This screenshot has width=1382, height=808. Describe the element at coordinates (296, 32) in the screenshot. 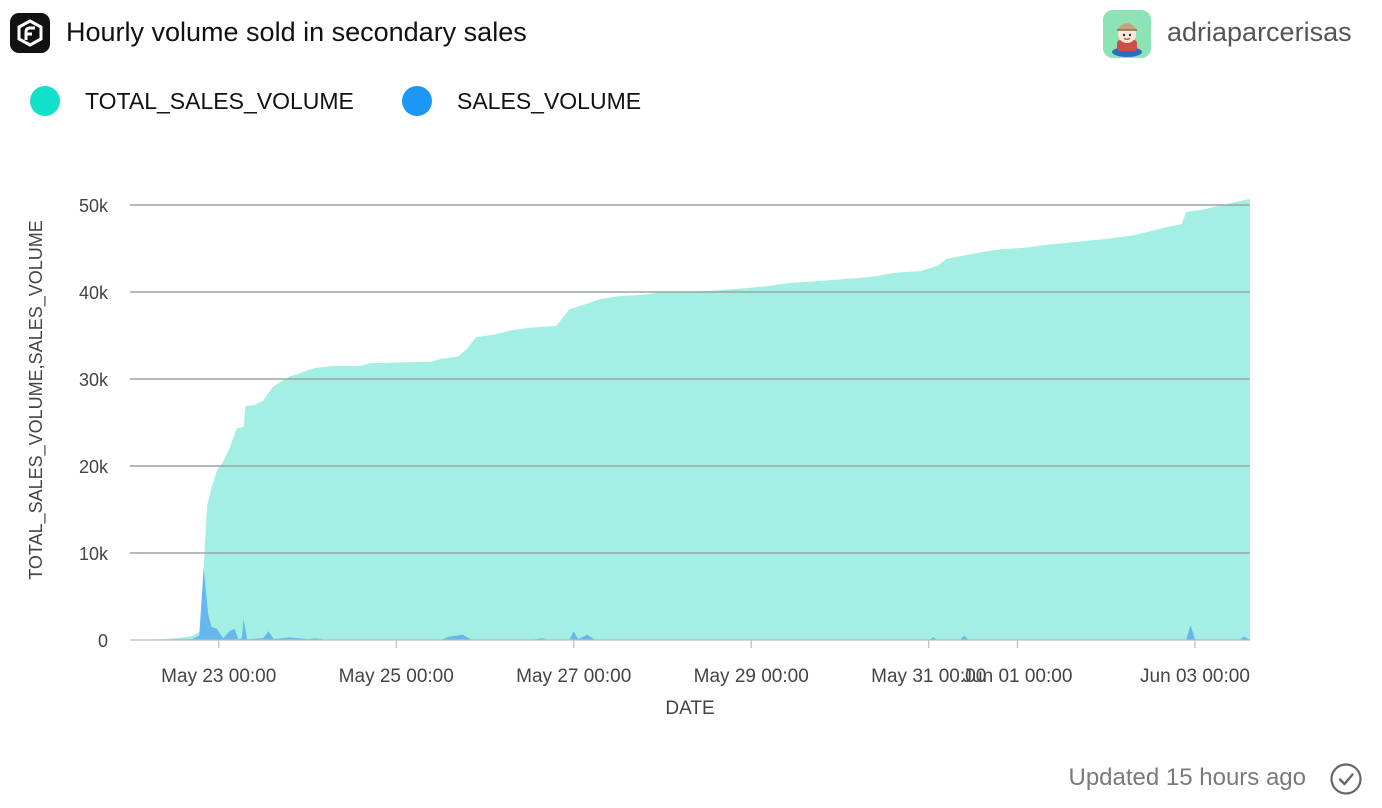

I see `chart-title: Hourly volume sold in secondary sales` at that location.